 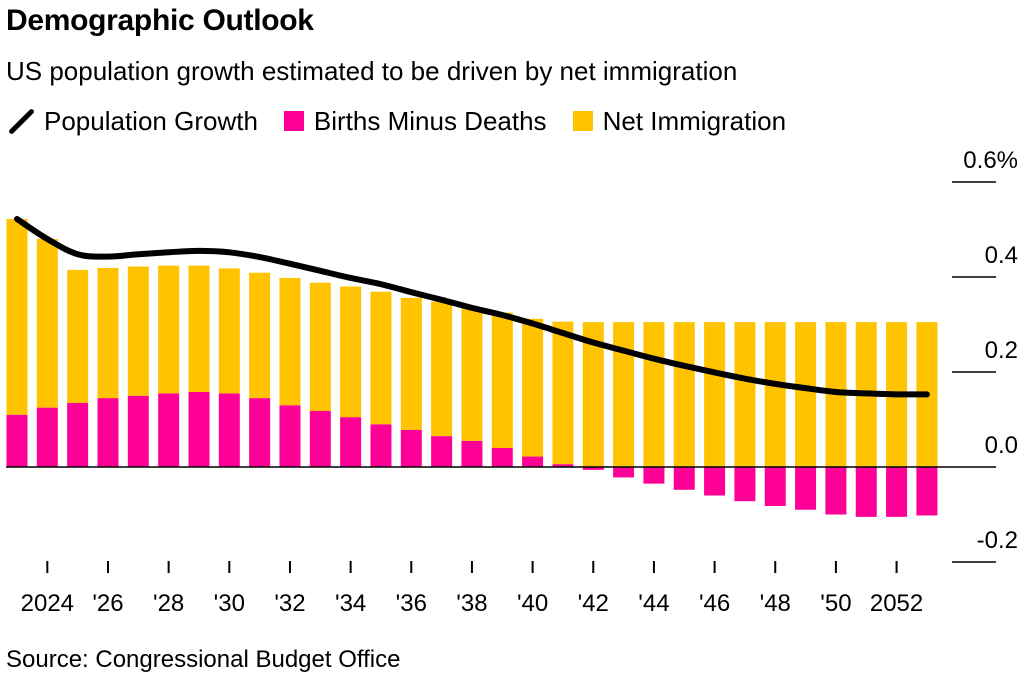 I want to click on x-tick-label: 2052, so click(x=896, y=603).